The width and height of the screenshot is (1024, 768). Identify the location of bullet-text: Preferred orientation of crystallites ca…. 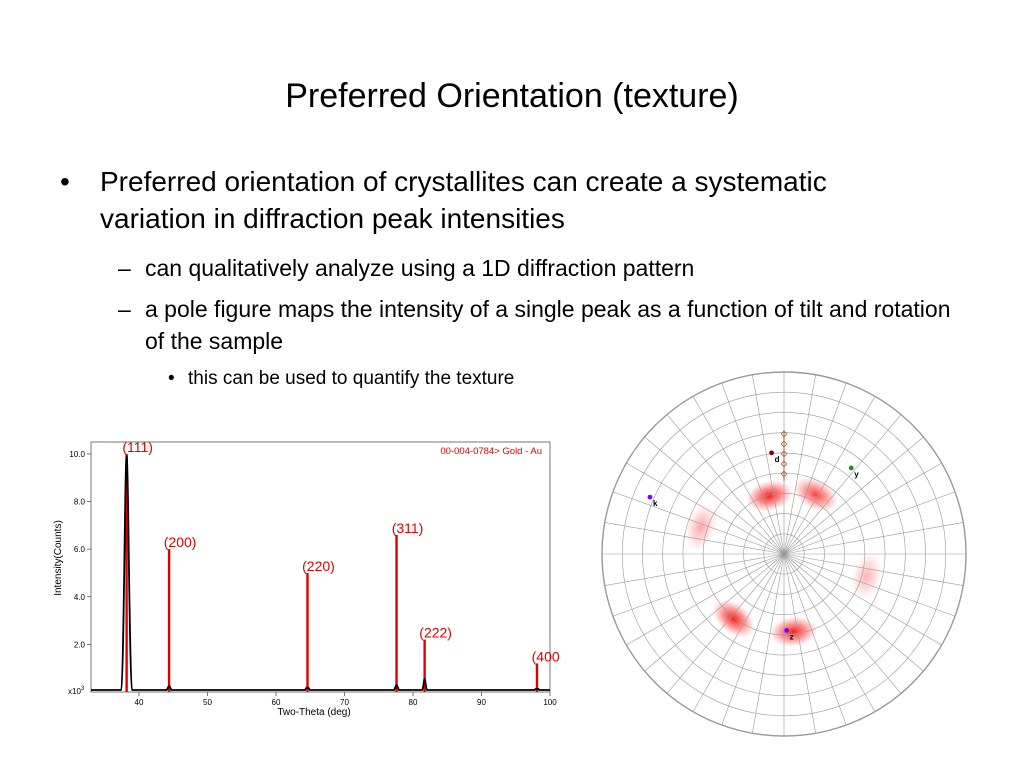
(463, 200).